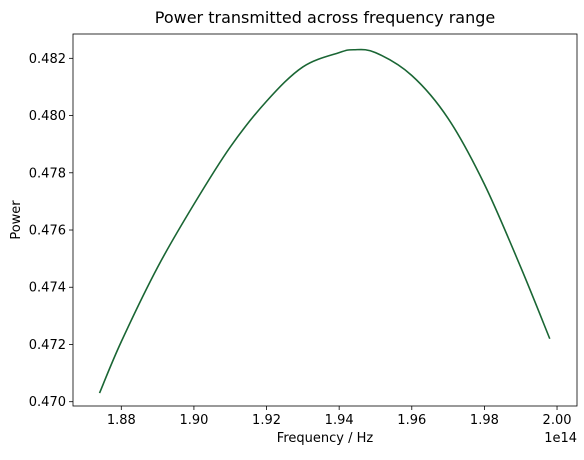  Describe the element at coordinates (560, 438) in the screenshot. I see `x-axis-offset-label: 1e14` at that location.